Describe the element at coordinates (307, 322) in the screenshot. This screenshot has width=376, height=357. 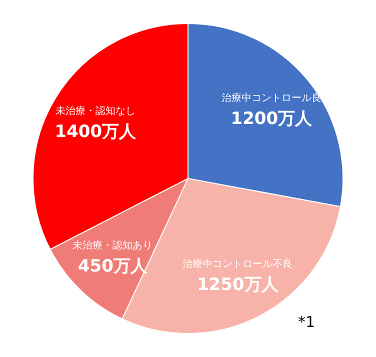
I see `text: *1` at that location.